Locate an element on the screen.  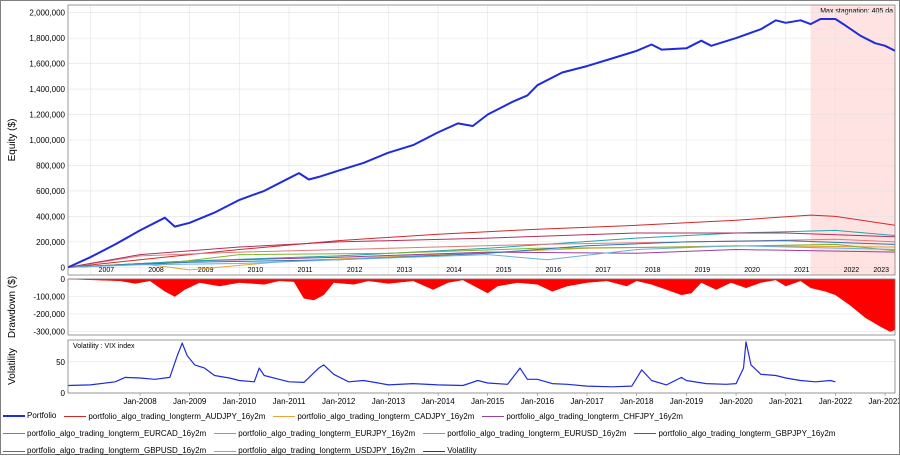
drawdown-y-axis-label: Drawdown ($) is located at coordinates (12, 307).